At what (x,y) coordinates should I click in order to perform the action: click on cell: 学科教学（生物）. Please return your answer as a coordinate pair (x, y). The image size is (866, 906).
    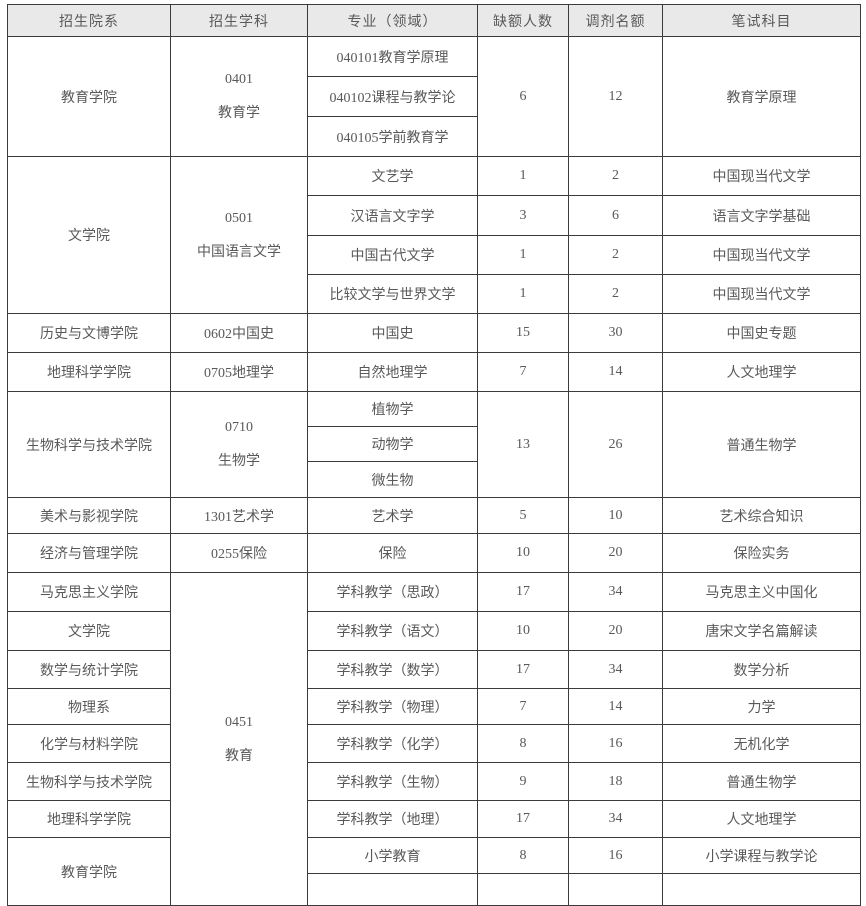
    Looking at the image, I should click on (392, 781).